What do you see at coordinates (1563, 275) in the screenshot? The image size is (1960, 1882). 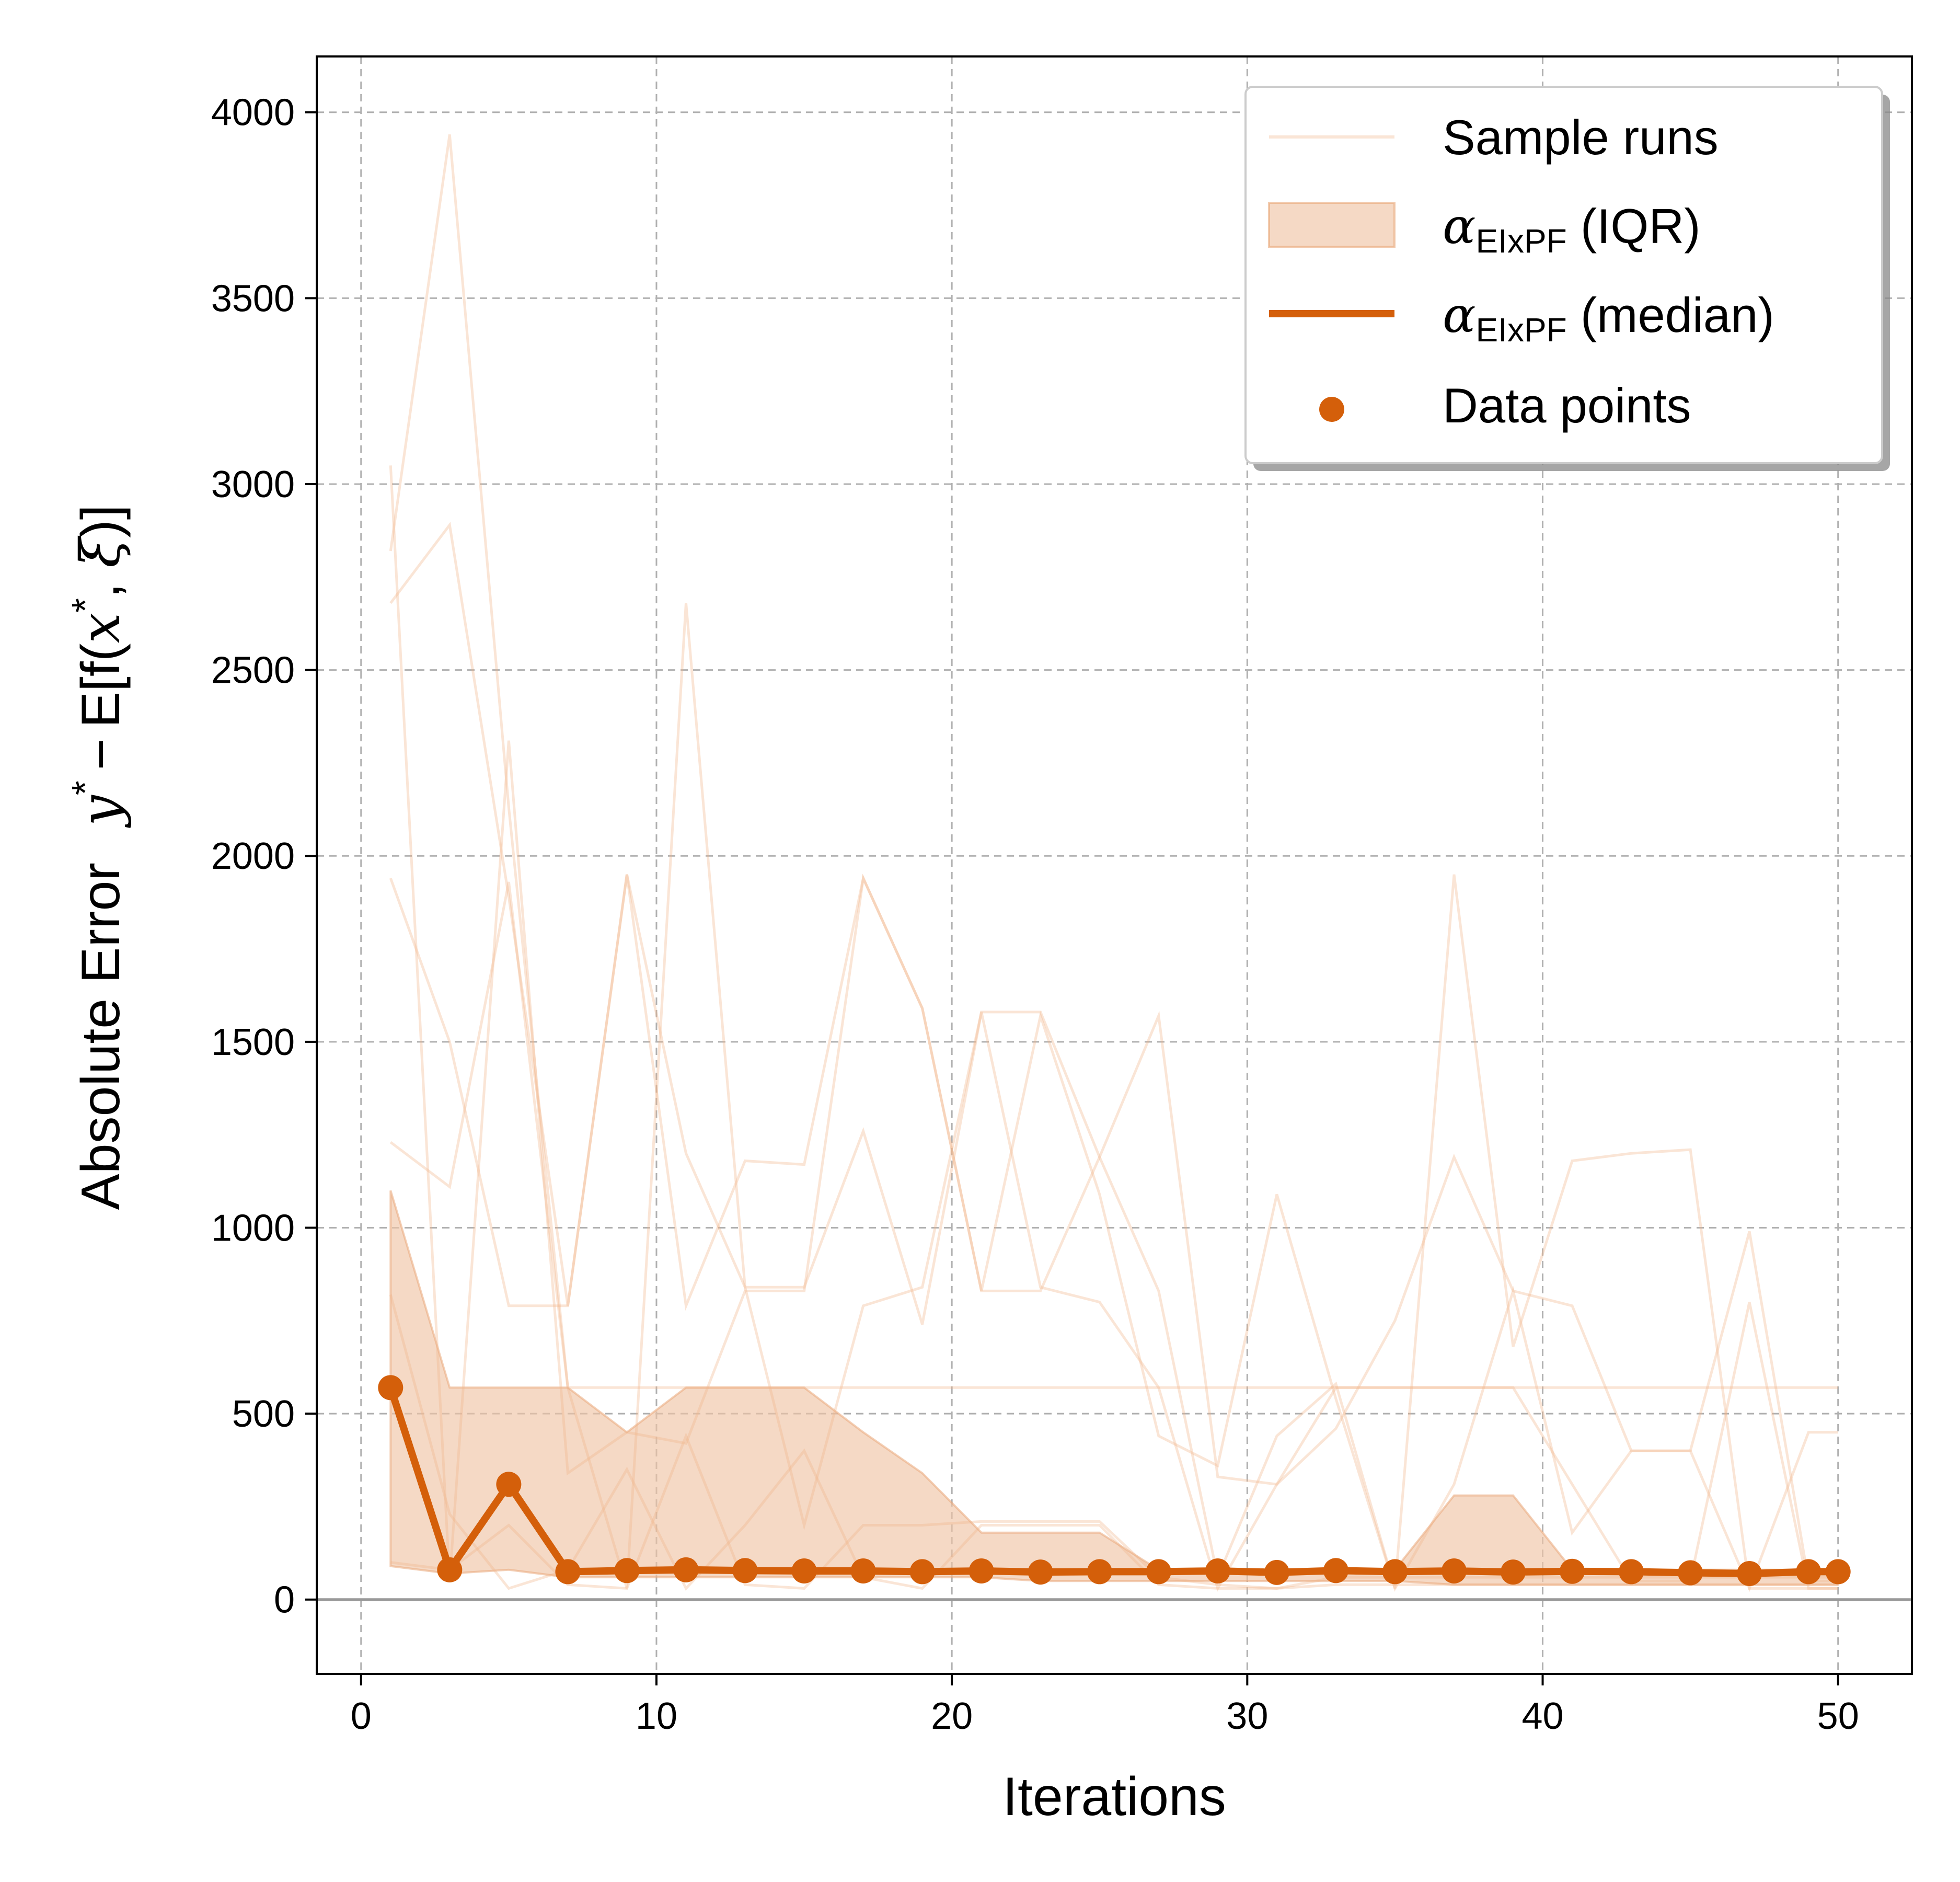 I see `legend-box` at bounding box center [1563, 275].